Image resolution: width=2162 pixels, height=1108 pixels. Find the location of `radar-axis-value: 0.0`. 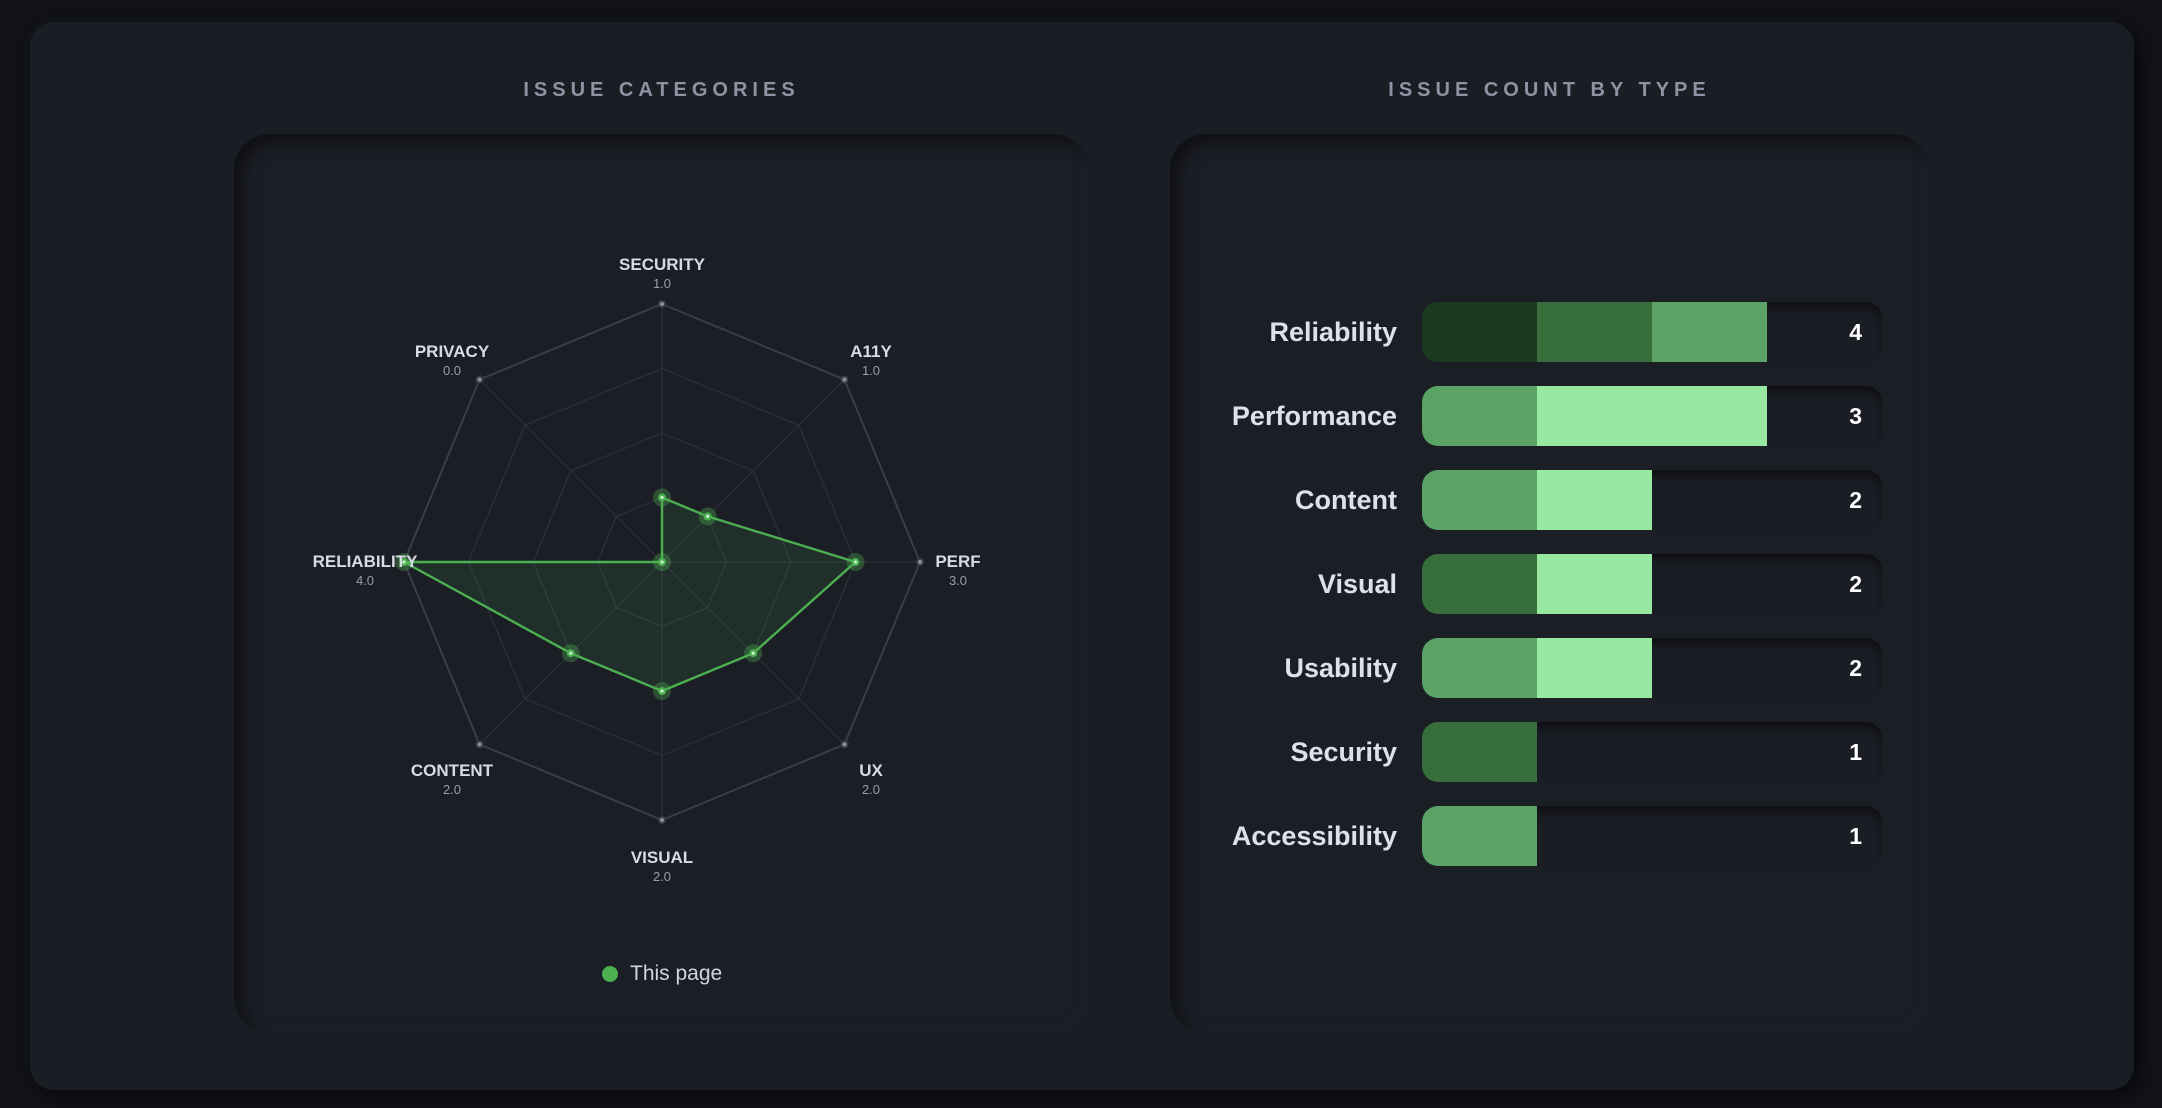

radar-axis-value: 0.0 is located at coordinates (452, 370).